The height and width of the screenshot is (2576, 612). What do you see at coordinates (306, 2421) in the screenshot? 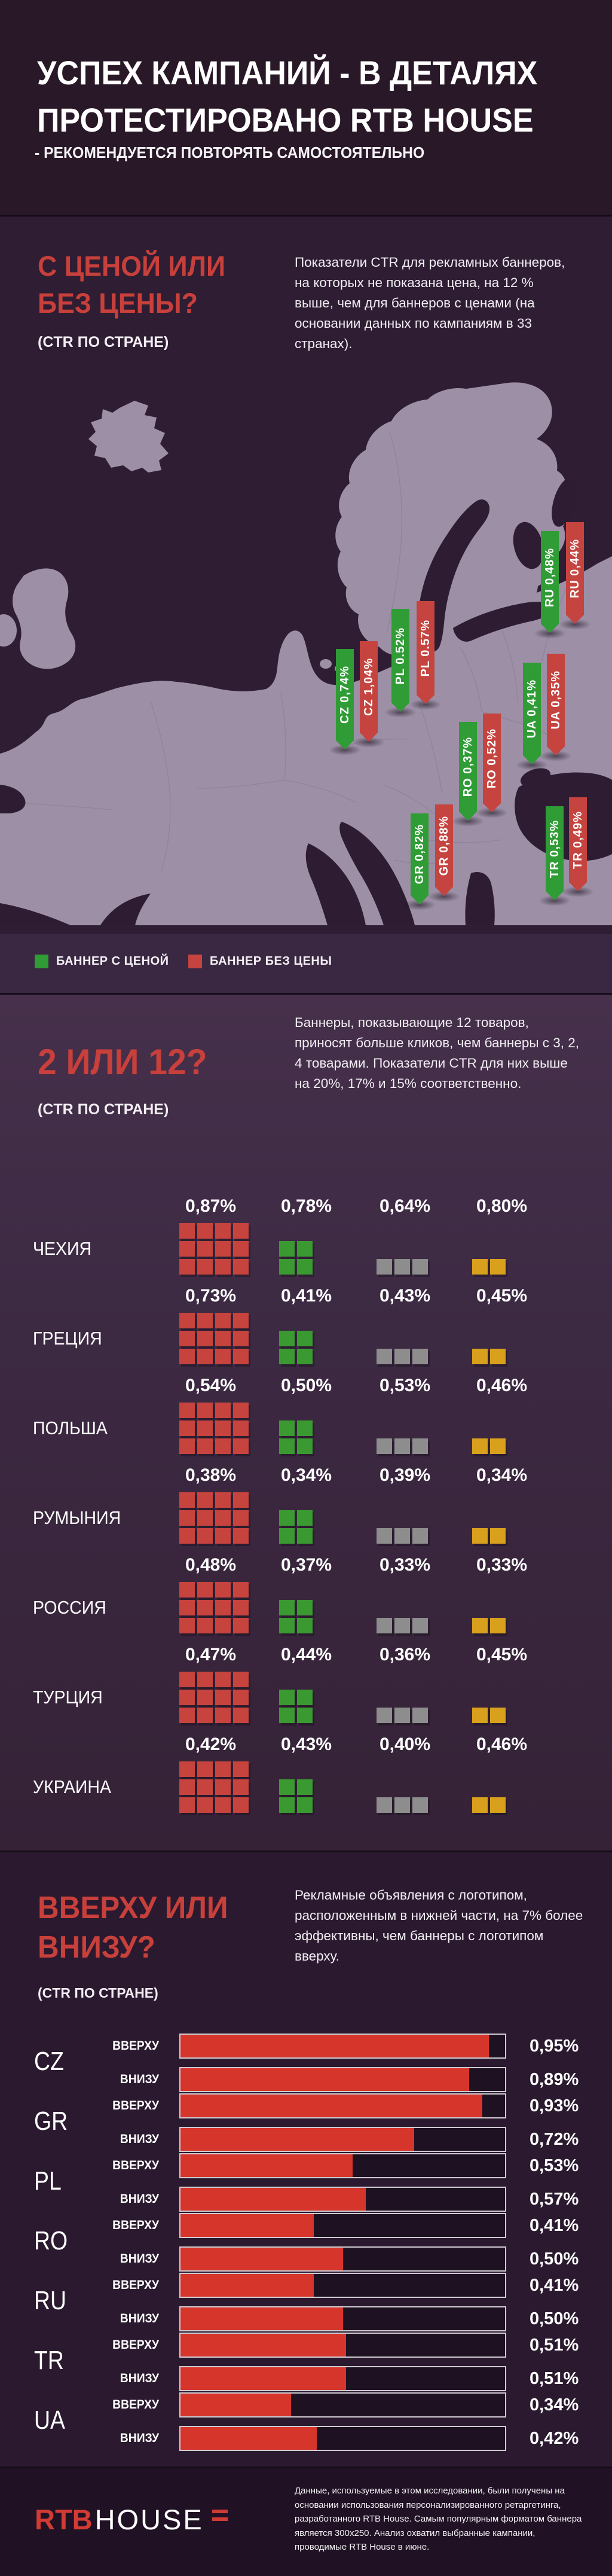
I see `bar-group-ua: UA ВВЕРХУ 0,34% ВНИЗУ 0,42%` at bounding box center [306, 2421].